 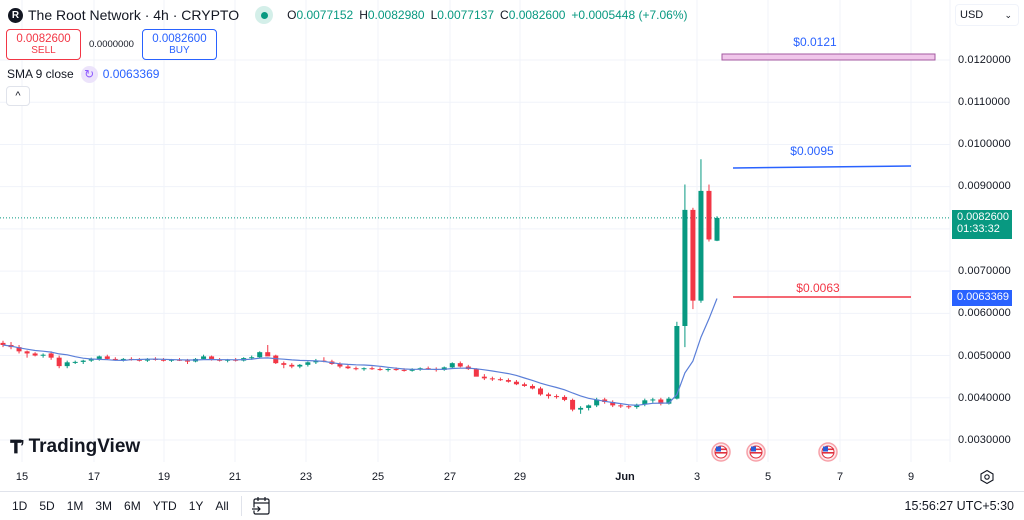 What do you see at coordinates (17, 446) in the screenshot?
I see `tradingview-logo-icon: 𝐓’` at bounding box center [17, 446].